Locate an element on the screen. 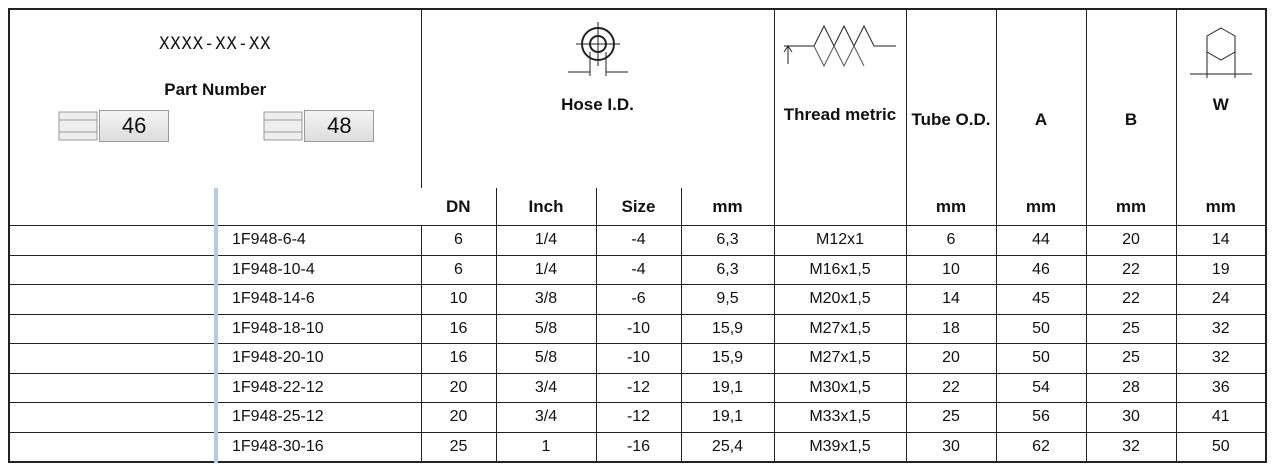  cell: 56 is located at coordinates (1040, 417).